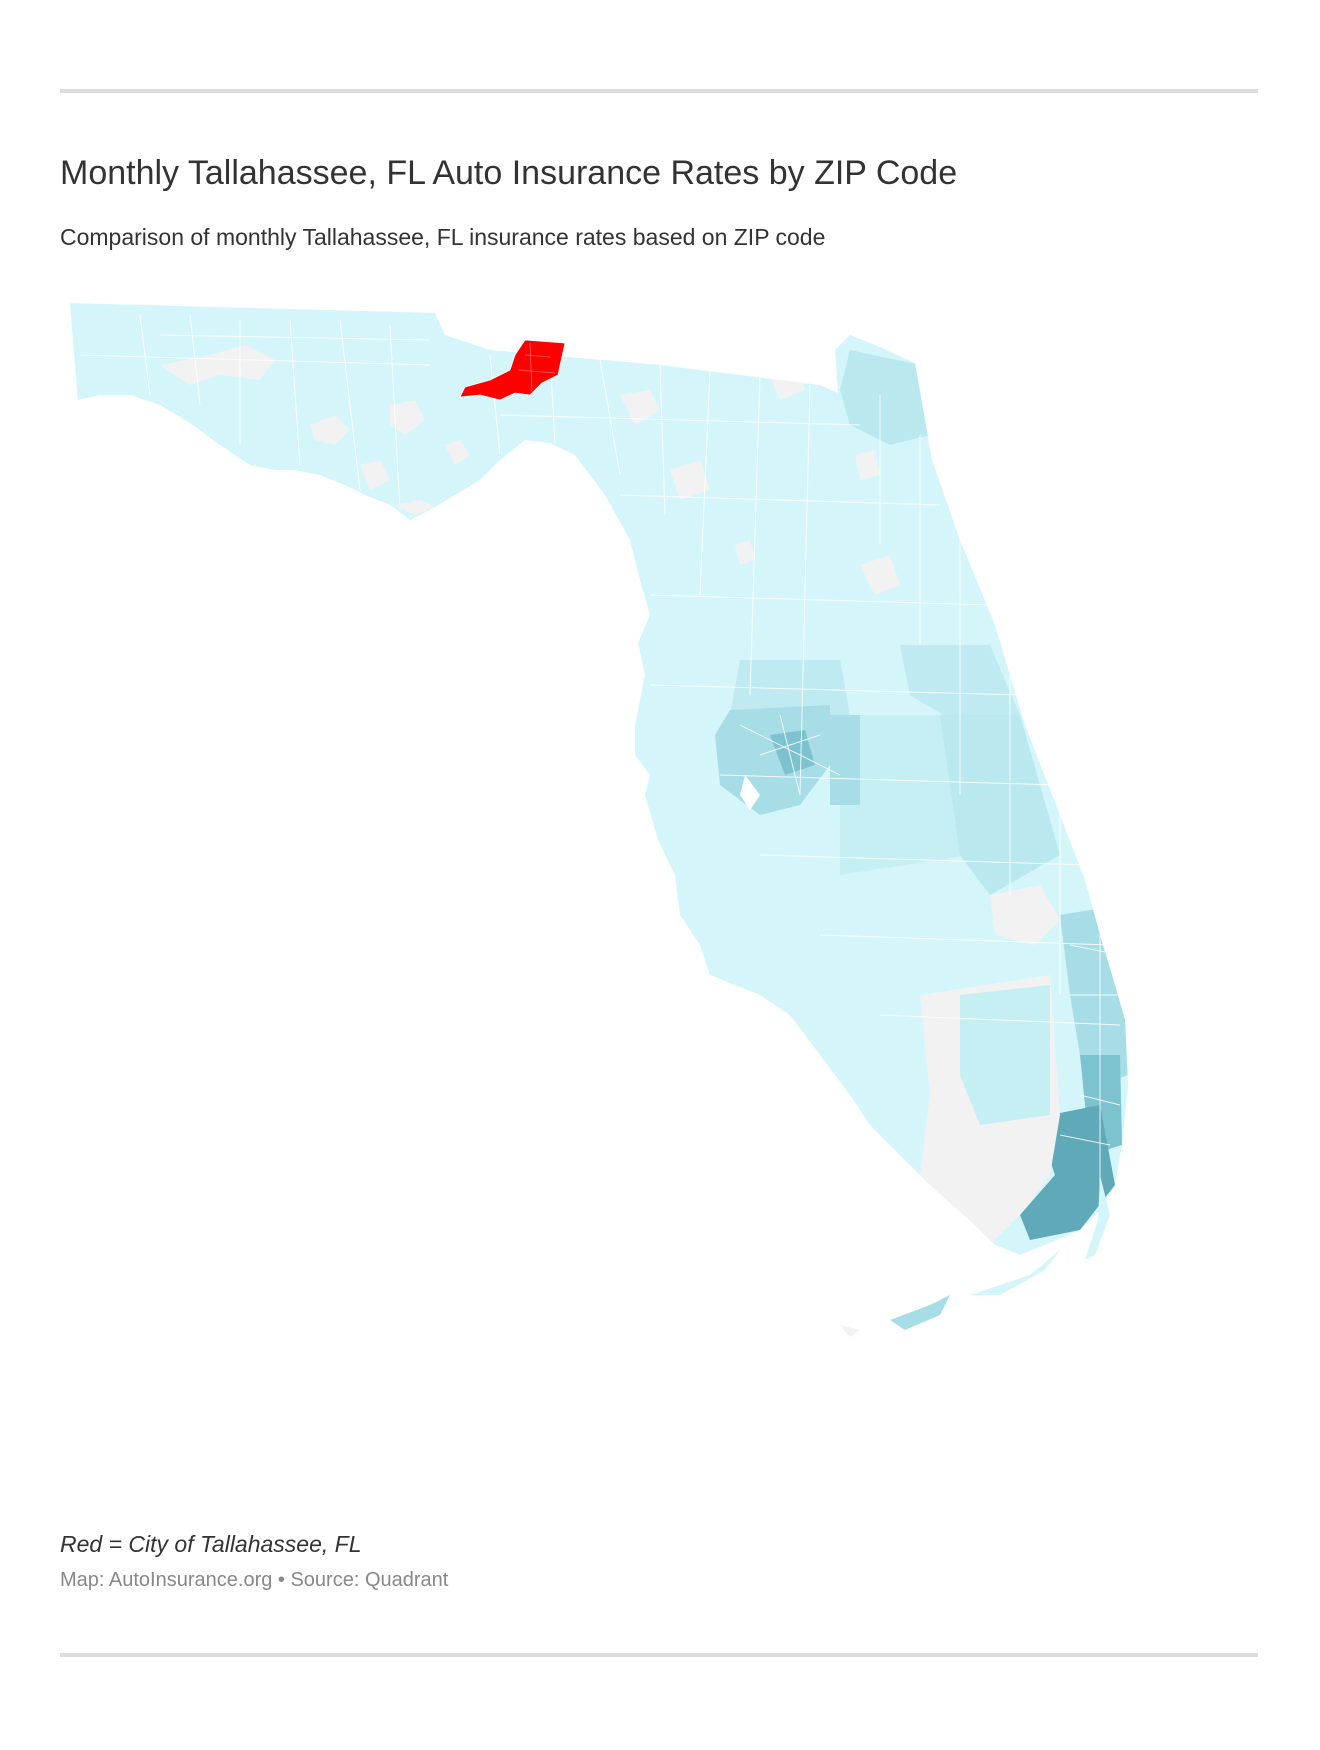  What do you see at coordinates (536, 368) in the screenshot?
I see `tallahassee-zip-lines` at bounding box center [536, 368].